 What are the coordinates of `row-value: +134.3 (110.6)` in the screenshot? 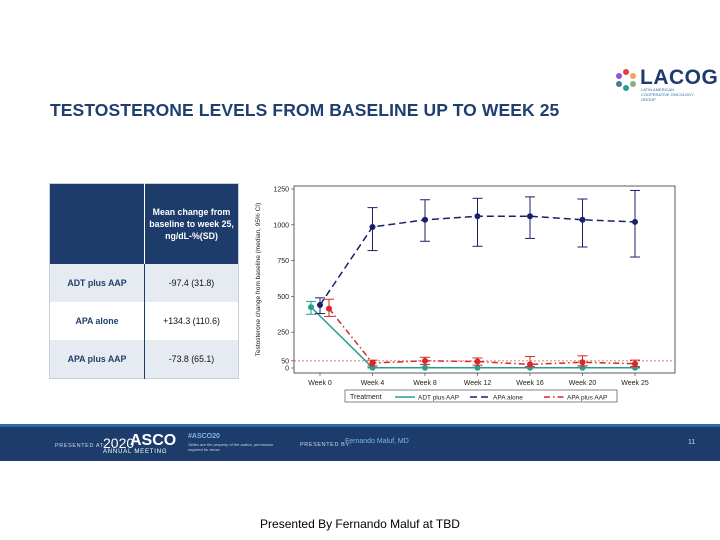 It's located at (191, 320).